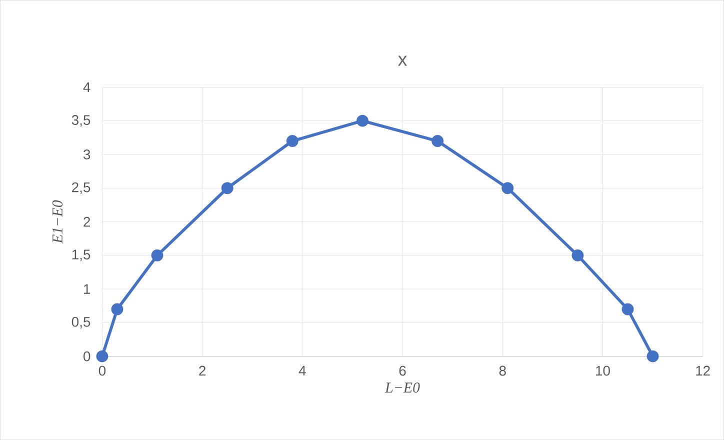 This screenshot has height=440, width=724. Describe the element at coordinates (57, 222) in the screenshot. I see `y-axis-title: E1−E0` at that location.